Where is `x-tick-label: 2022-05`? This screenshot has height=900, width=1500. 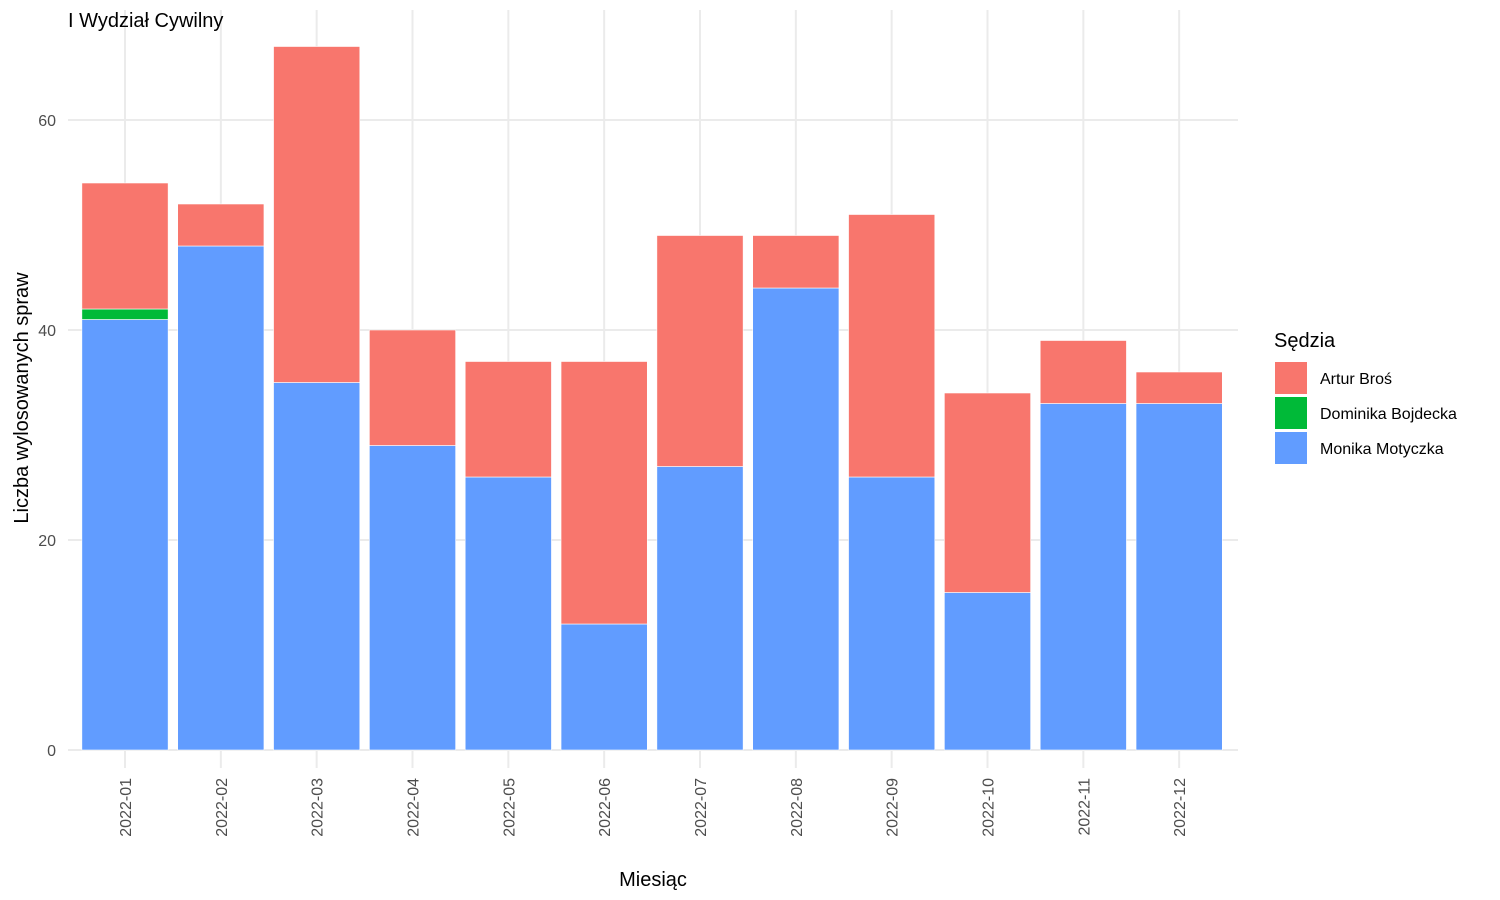 x-tick-label: 2022-05 is located at coordinates (509, 807).